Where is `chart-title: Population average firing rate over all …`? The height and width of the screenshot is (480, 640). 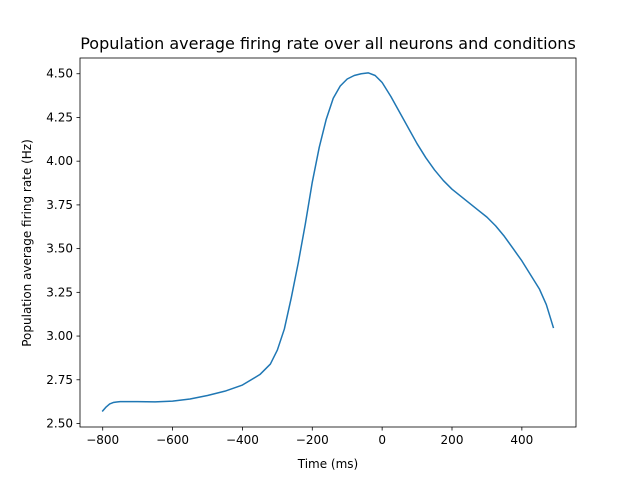
chart-title: Population average firing rate over all … is located at coordinates (328, 43).